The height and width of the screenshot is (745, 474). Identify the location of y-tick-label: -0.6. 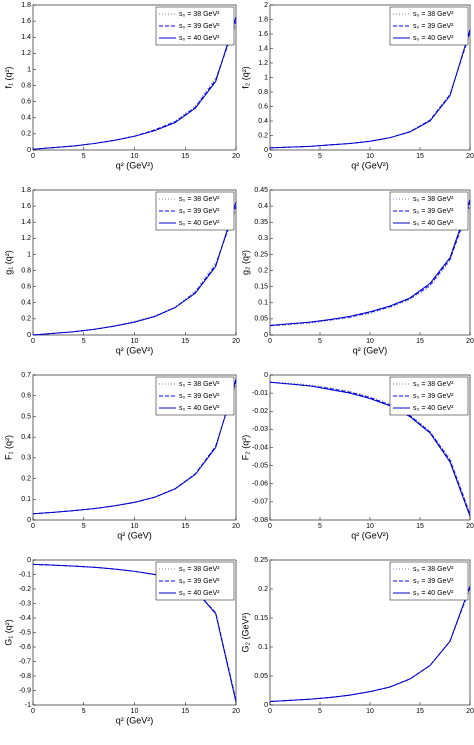
(25, 647).